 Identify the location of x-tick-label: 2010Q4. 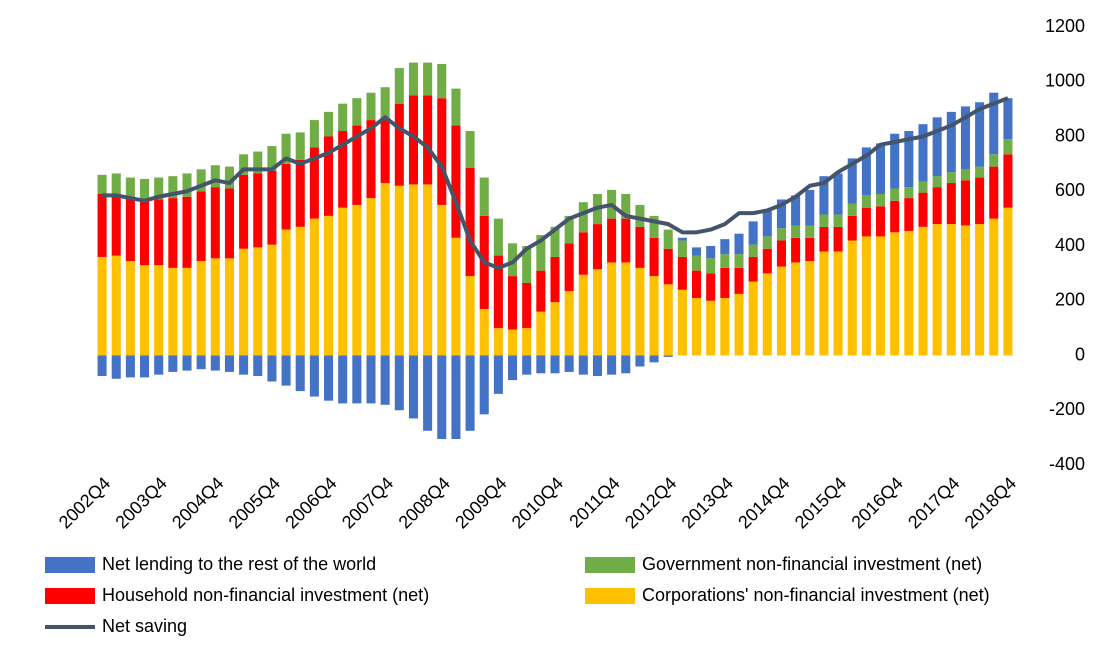
(537, 502).